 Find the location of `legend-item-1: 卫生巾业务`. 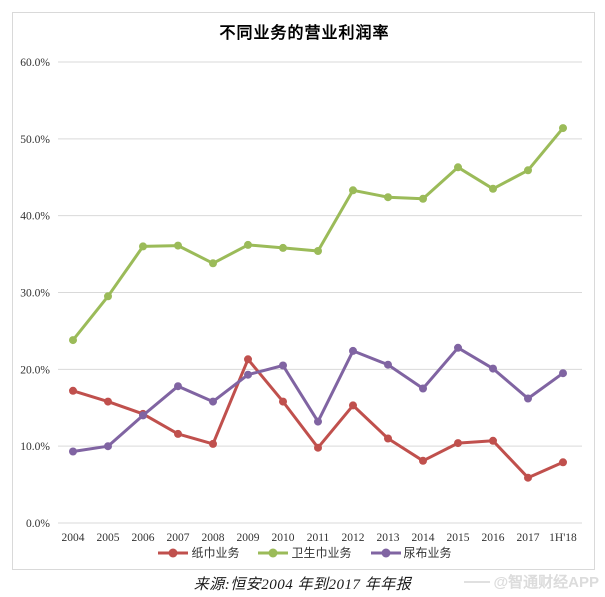

legend-item-1: 卫生巾业务 is located at coordinates (304, 552).